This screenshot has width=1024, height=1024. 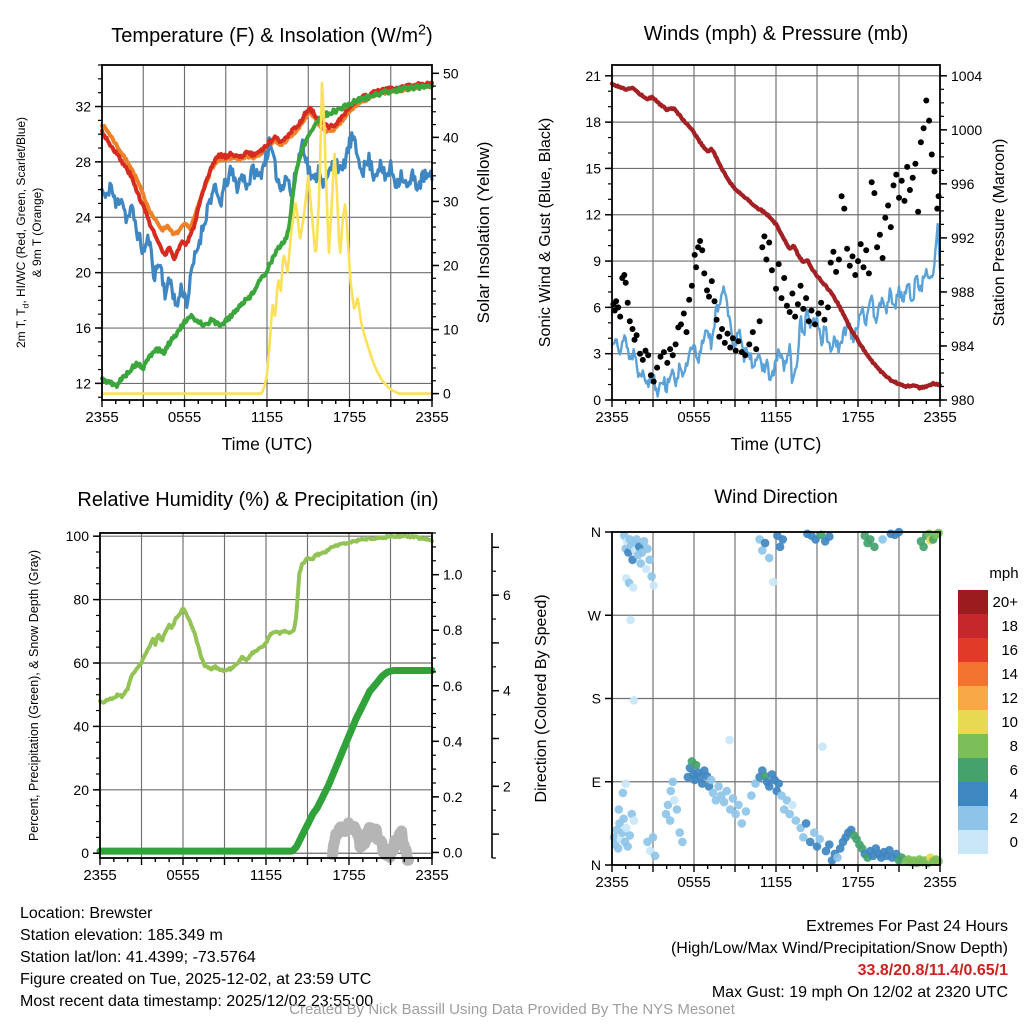 What do you see at coordinates (907, 926) in the screenshot?
I see `extremes-title: Extremes For Past 24 Hours` at bounding box center [907, 926].